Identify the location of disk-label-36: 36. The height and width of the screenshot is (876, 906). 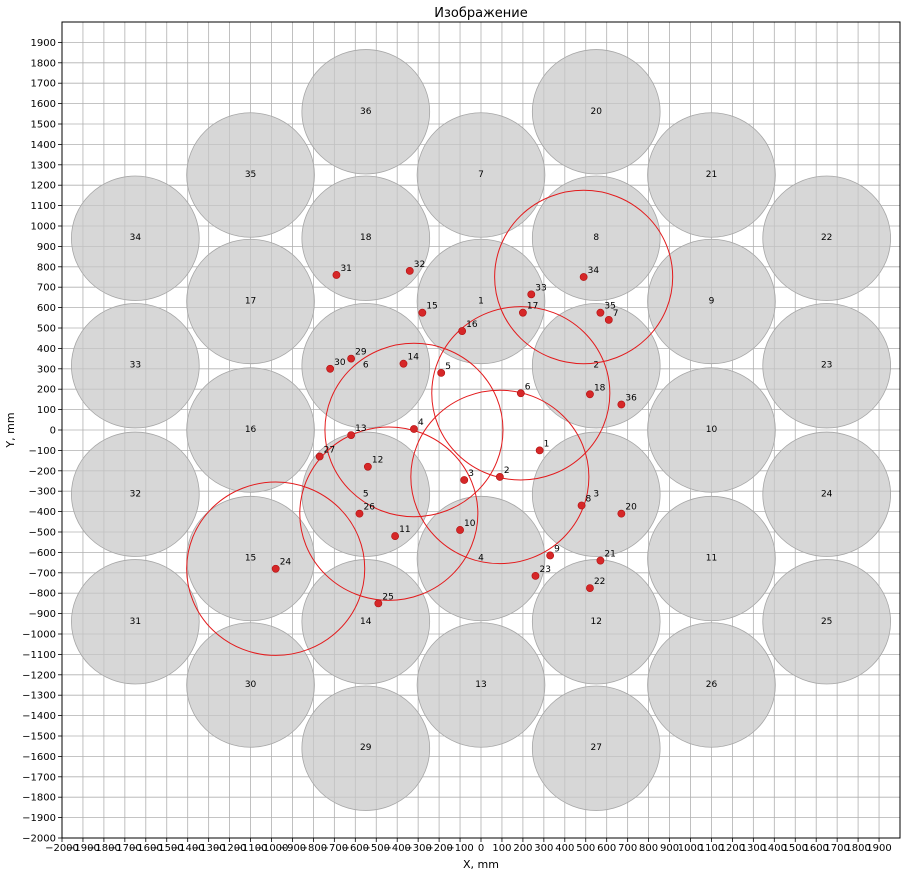
(366, 112).